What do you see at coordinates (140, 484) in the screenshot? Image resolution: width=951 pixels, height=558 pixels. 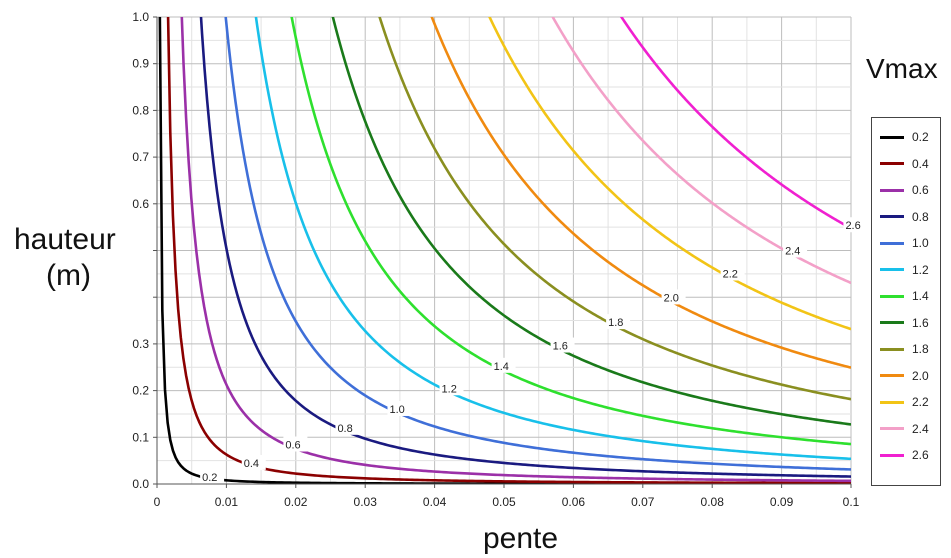 I see `y-tick-label: 0.0` at bounding box center [140, 484].